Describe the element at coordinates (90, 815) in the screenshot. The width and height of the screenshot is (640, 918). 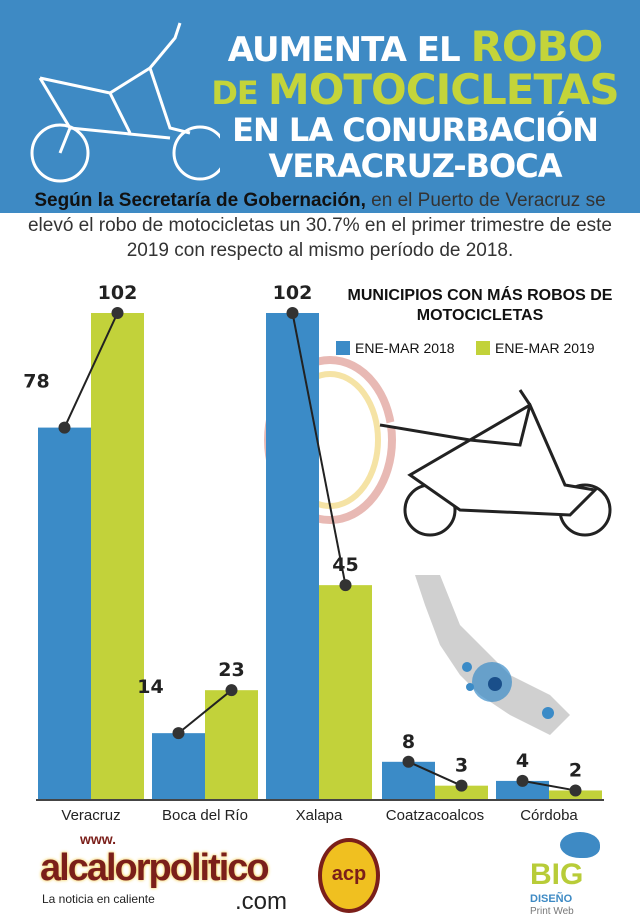
I see `category-label: Veracruz` at that location.